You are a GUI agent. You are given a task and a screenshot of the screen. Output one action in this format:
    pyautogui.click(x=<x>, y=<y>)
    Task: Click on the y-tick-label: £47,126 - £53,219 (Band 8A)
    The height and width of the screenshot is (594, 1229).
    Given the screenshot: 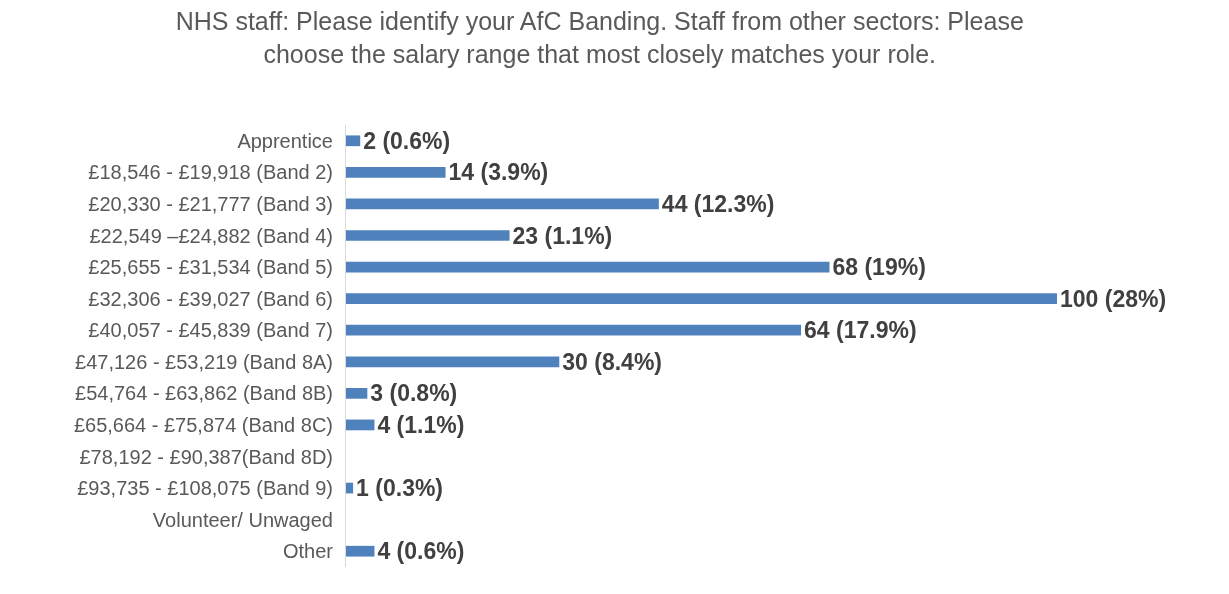 What is the action you would take?
    pyautogui.click(x=204, y=361)
    